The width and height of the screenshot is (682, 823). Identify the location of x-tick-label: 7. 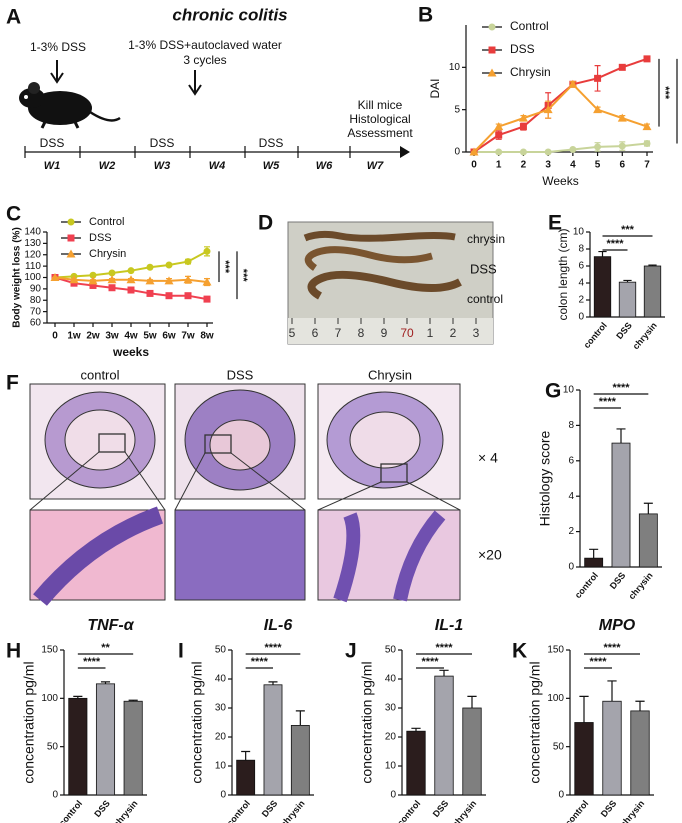
(647, 165).